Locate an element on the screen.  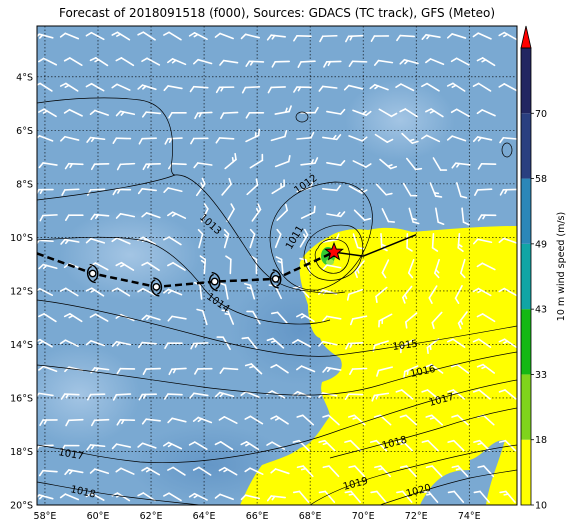
current-position-star is located at coordinates (334, 251).